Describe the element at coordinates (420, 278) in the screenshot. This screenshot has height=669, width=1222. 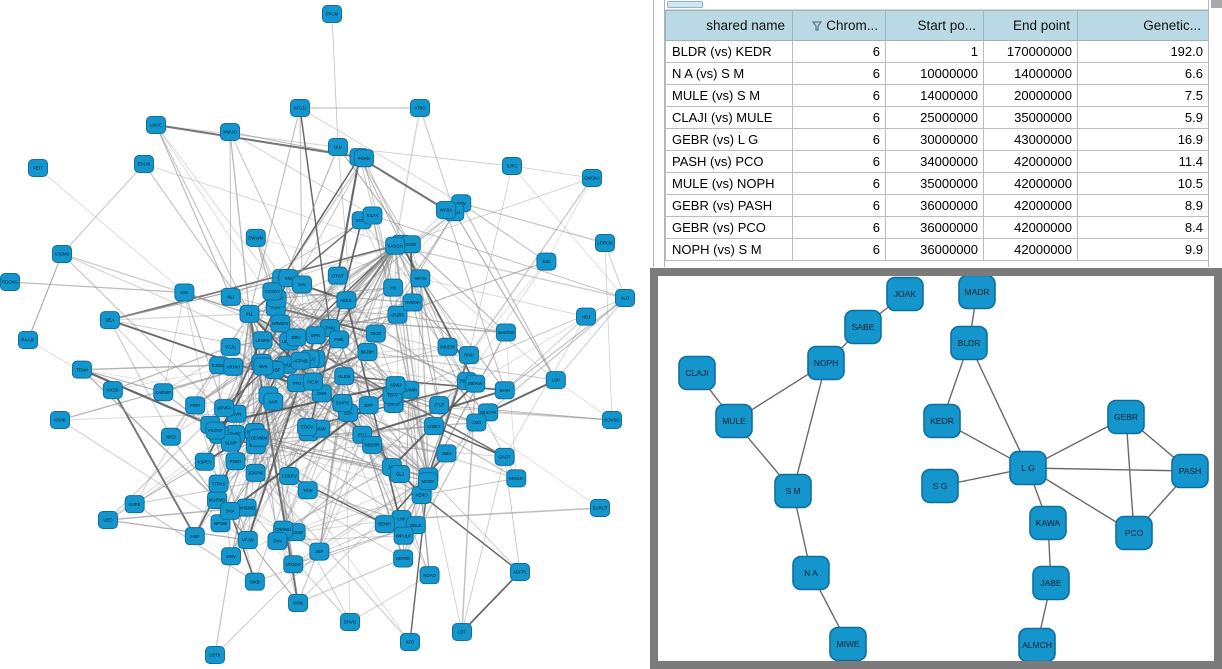
I see `overview-node: VKTN` at that location.